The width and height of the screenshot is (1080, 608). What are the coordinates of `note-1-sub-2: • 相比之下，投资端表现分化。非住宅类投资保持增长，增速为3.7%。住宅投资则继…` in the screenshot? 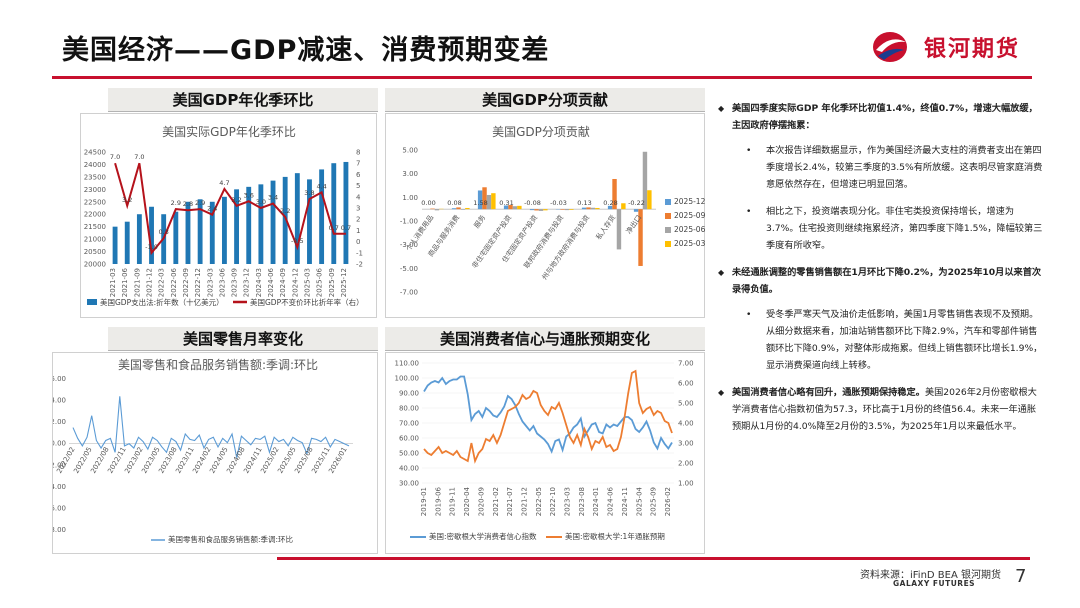 It's located at (894, 228).